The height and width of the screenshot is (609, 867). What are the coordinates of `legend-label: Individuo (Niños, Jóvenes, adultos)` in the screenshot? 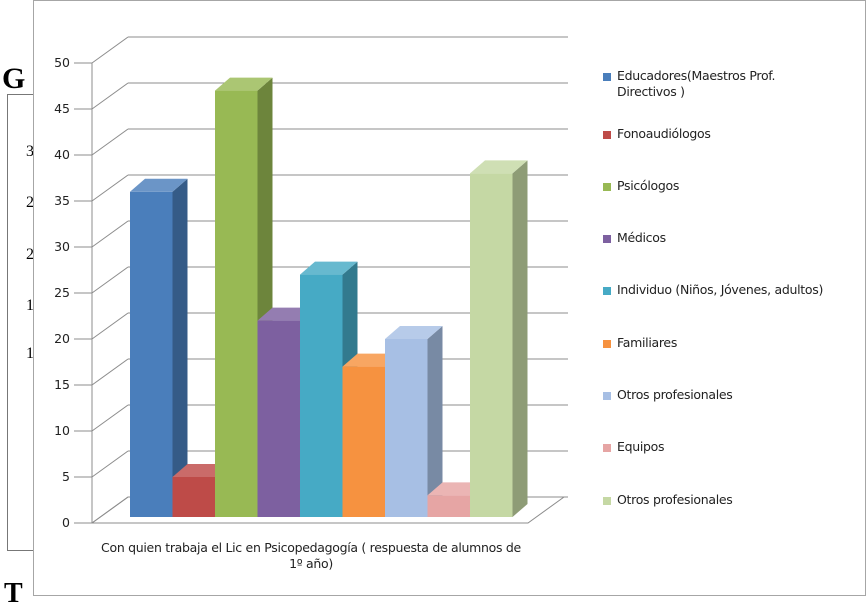 It's located at (720, 289).